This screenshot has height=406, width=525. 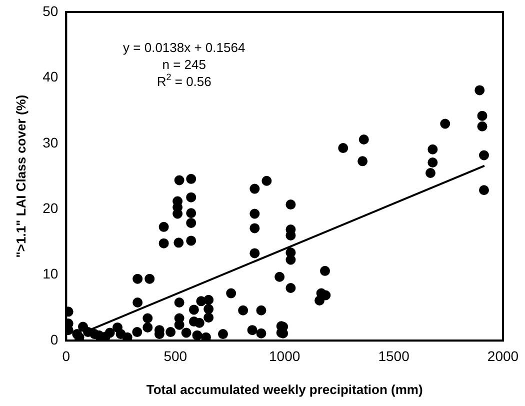 What do you see at coordinates (284, 356) in the screenshot?
I see `x-tick-label: 1000` at bounding box center [284, 356].